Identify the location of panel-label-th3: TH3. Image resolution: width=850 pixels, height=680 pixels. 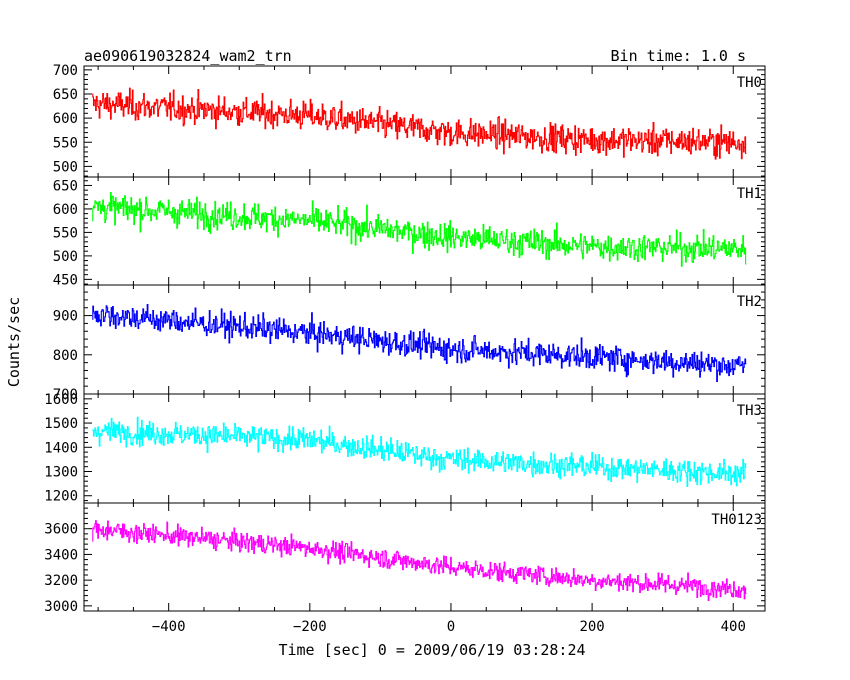
(749, 411).